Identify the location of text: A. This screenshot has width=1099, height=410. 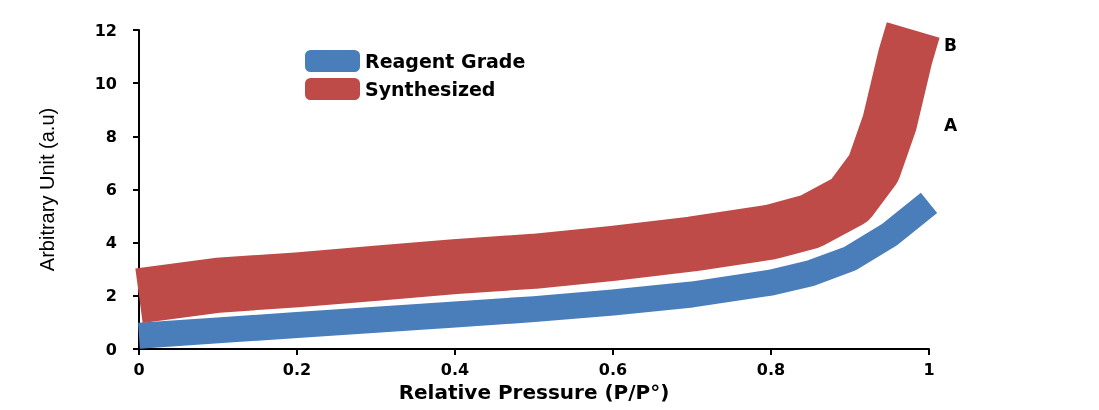
(951, 124).